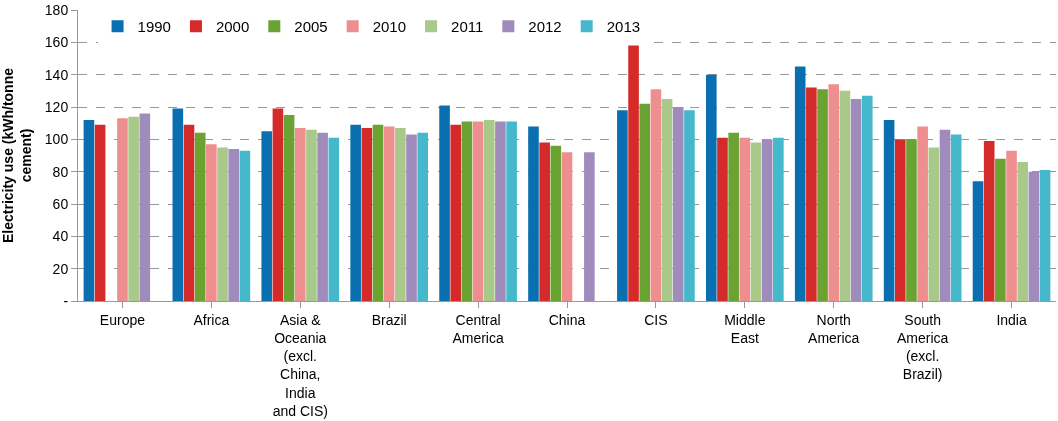  What do you see at coordinates (60, 203) in the screenshot?
I see `y-tick-label: 60` at bounding box center [60, 203].